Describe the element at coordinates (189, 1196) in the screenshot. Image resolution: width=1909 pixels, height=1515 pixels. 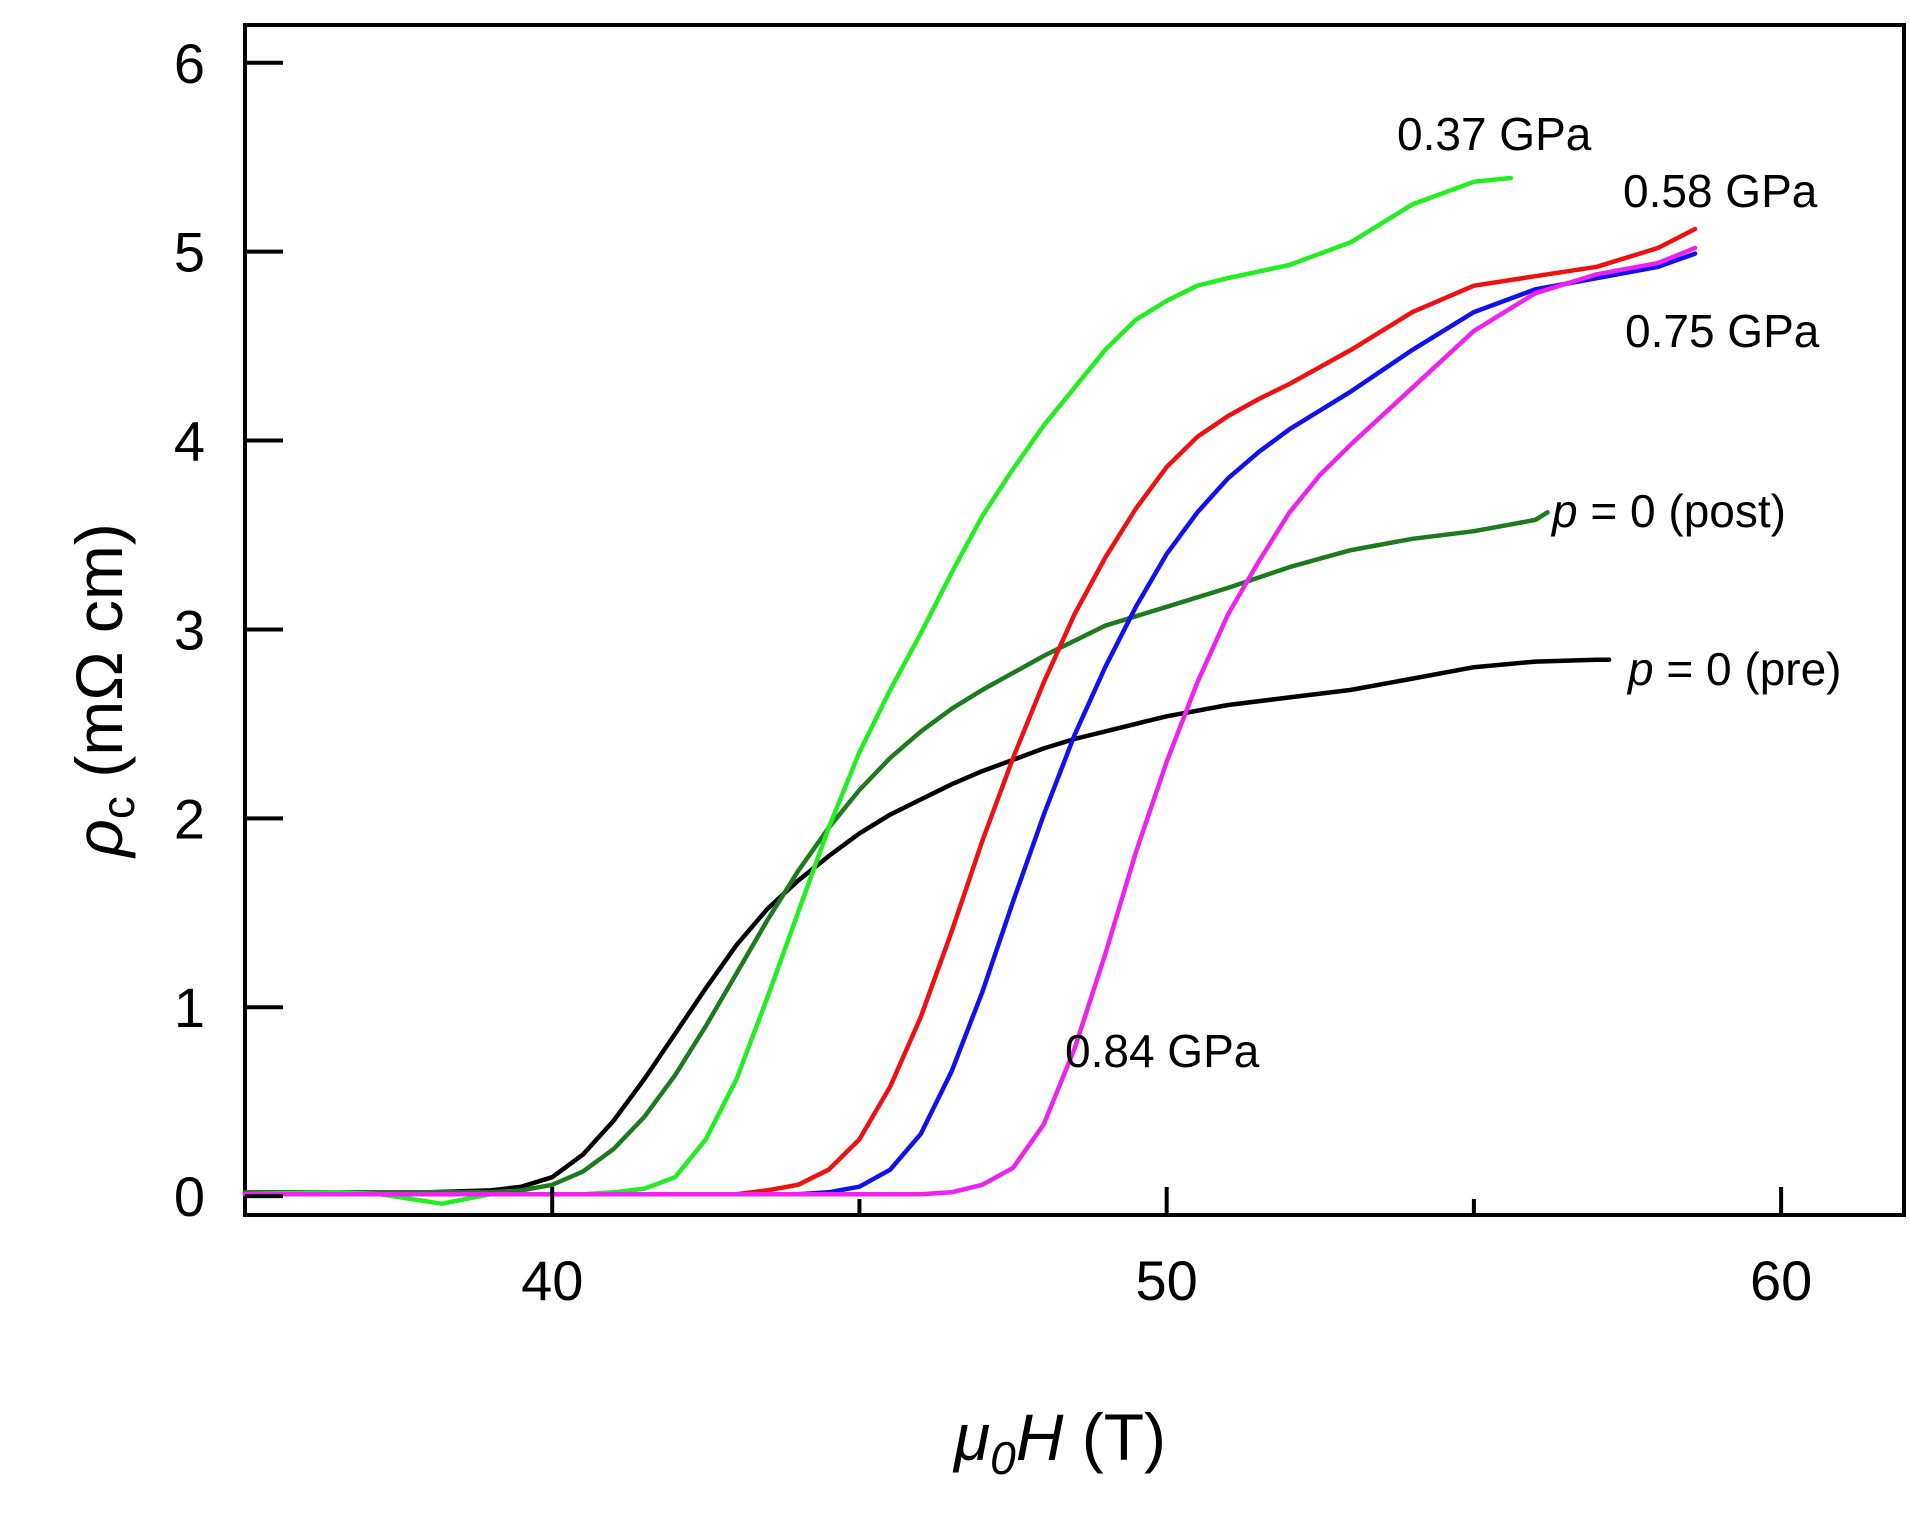
I see `y-tick-label-0: 0` at that location.